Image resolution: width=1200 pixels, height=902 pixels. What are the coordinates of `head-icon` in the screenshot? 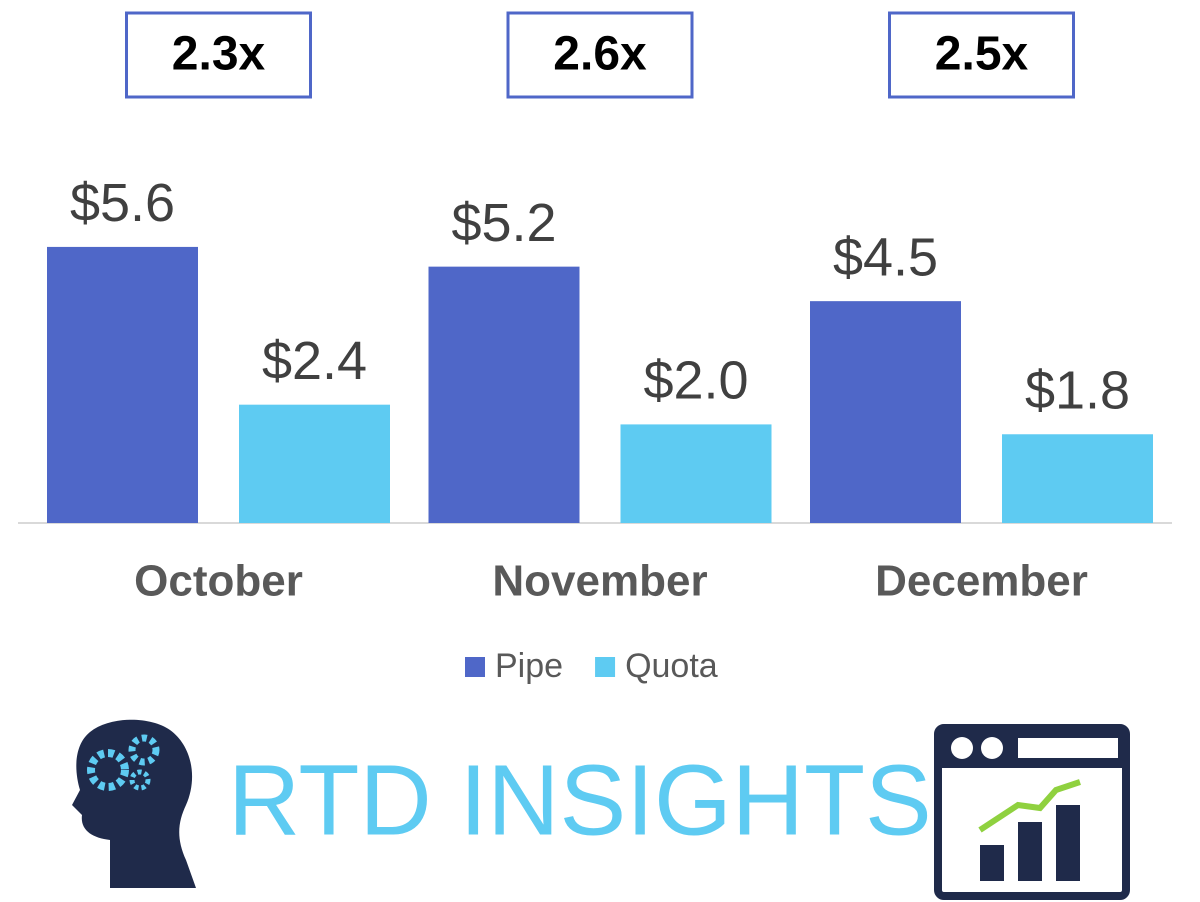 It's located at (134, 803).